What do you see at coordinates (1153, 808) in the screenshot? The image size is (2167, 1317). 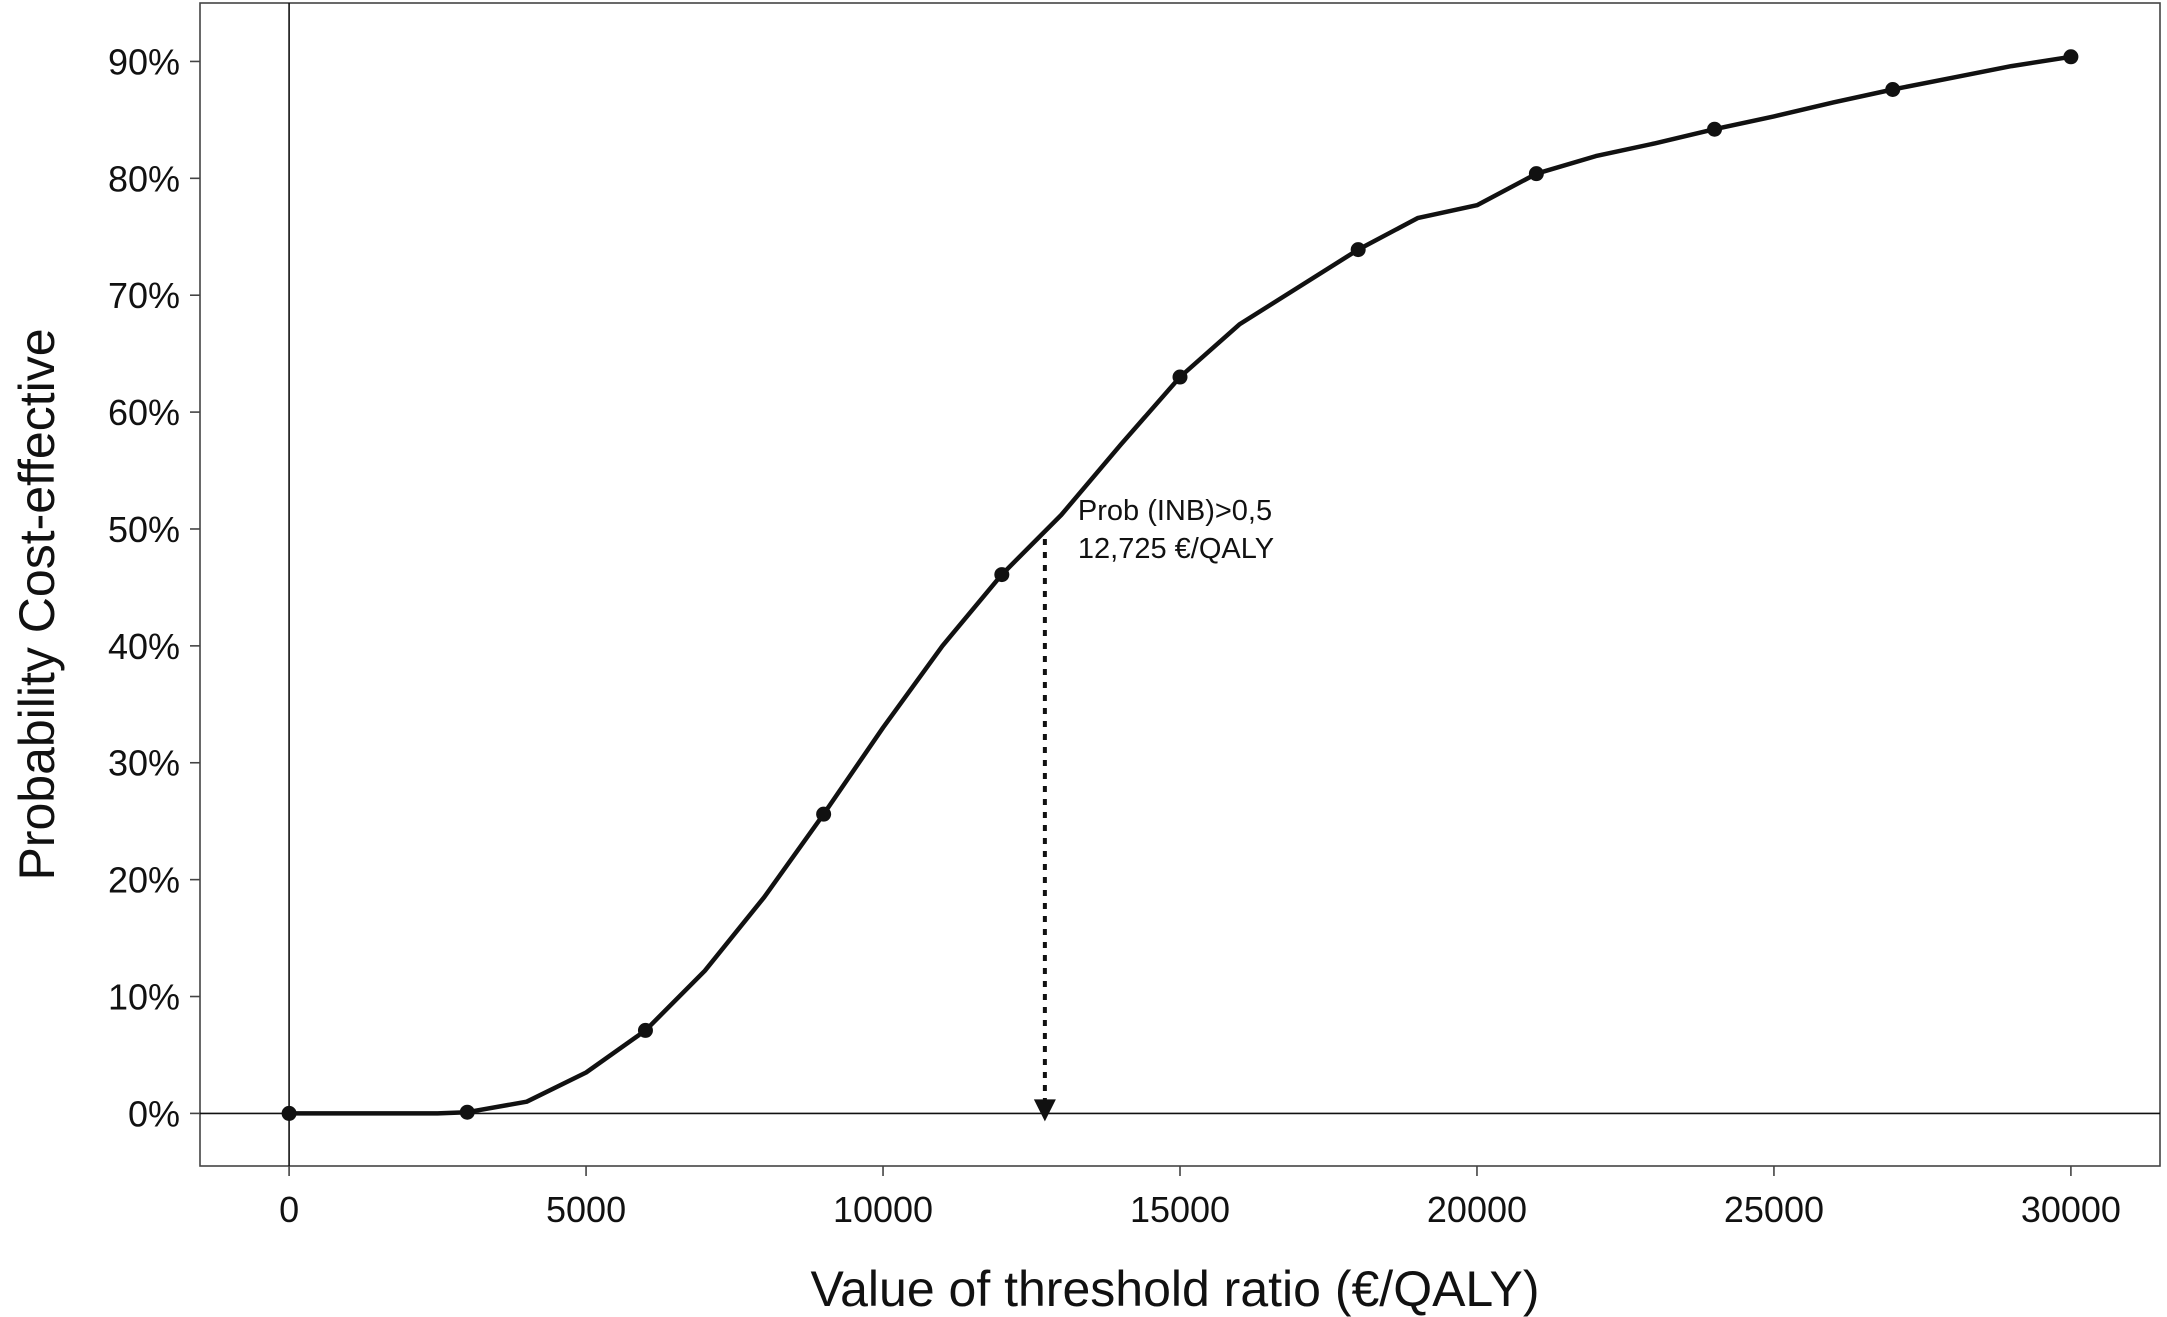 I see `annotation-group: Prob (INB)>0,5 12,725 €/QALY` at bounding box center [1153, 808].